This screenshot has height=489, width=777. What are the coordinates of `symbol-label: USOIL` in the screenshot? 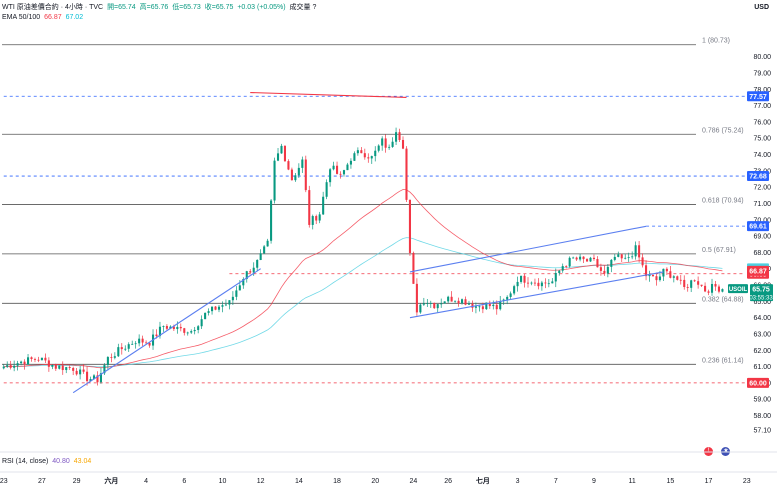 It's located at (738, 290).